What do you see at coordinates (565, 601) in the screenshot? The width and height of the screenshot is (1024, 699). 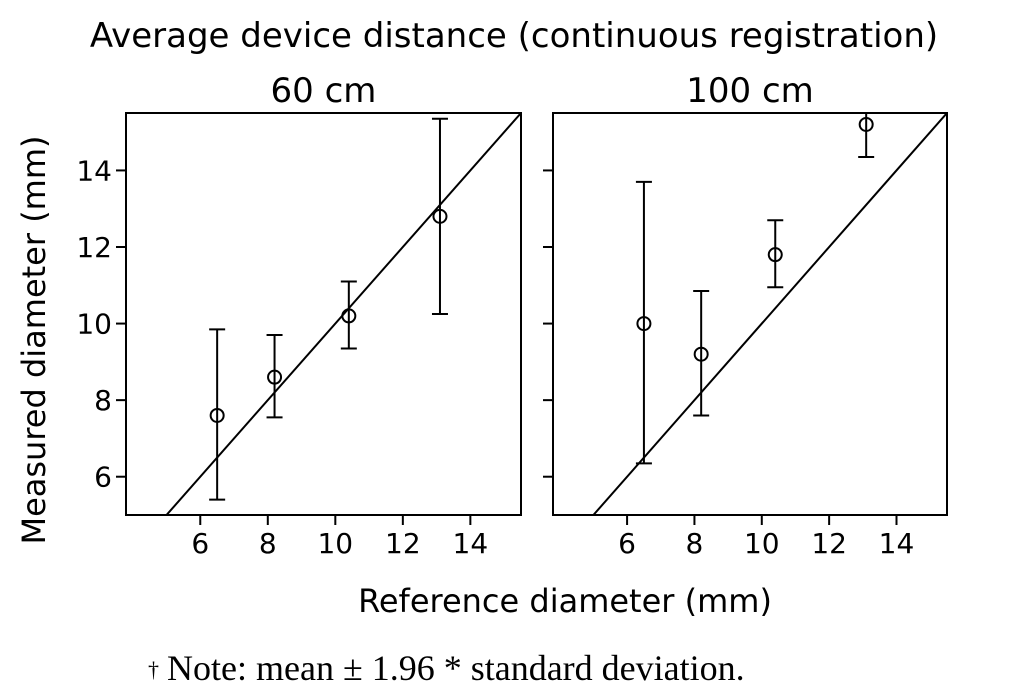 I see `x-axis-label: Reference diameter (mm)` at bounding box center [565, 601].